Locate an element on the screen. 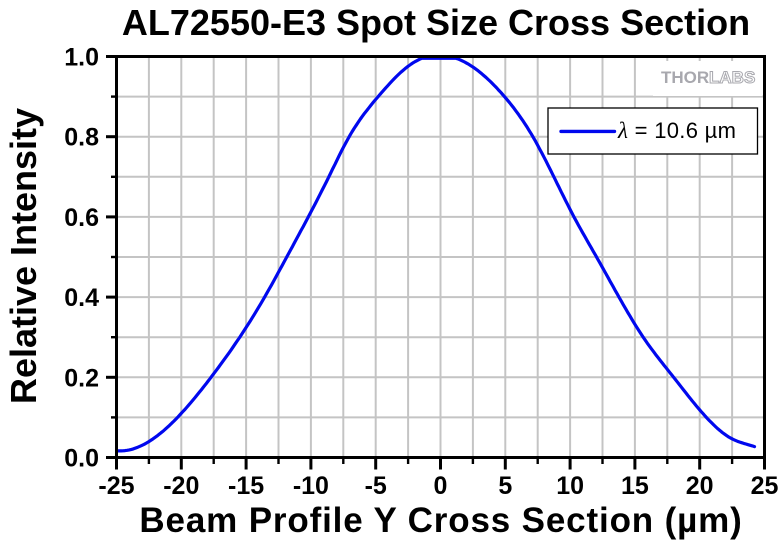 The height and width of the screenshot is (542, 780). svg-text: 0.2 is located at coordinates (81, 378).